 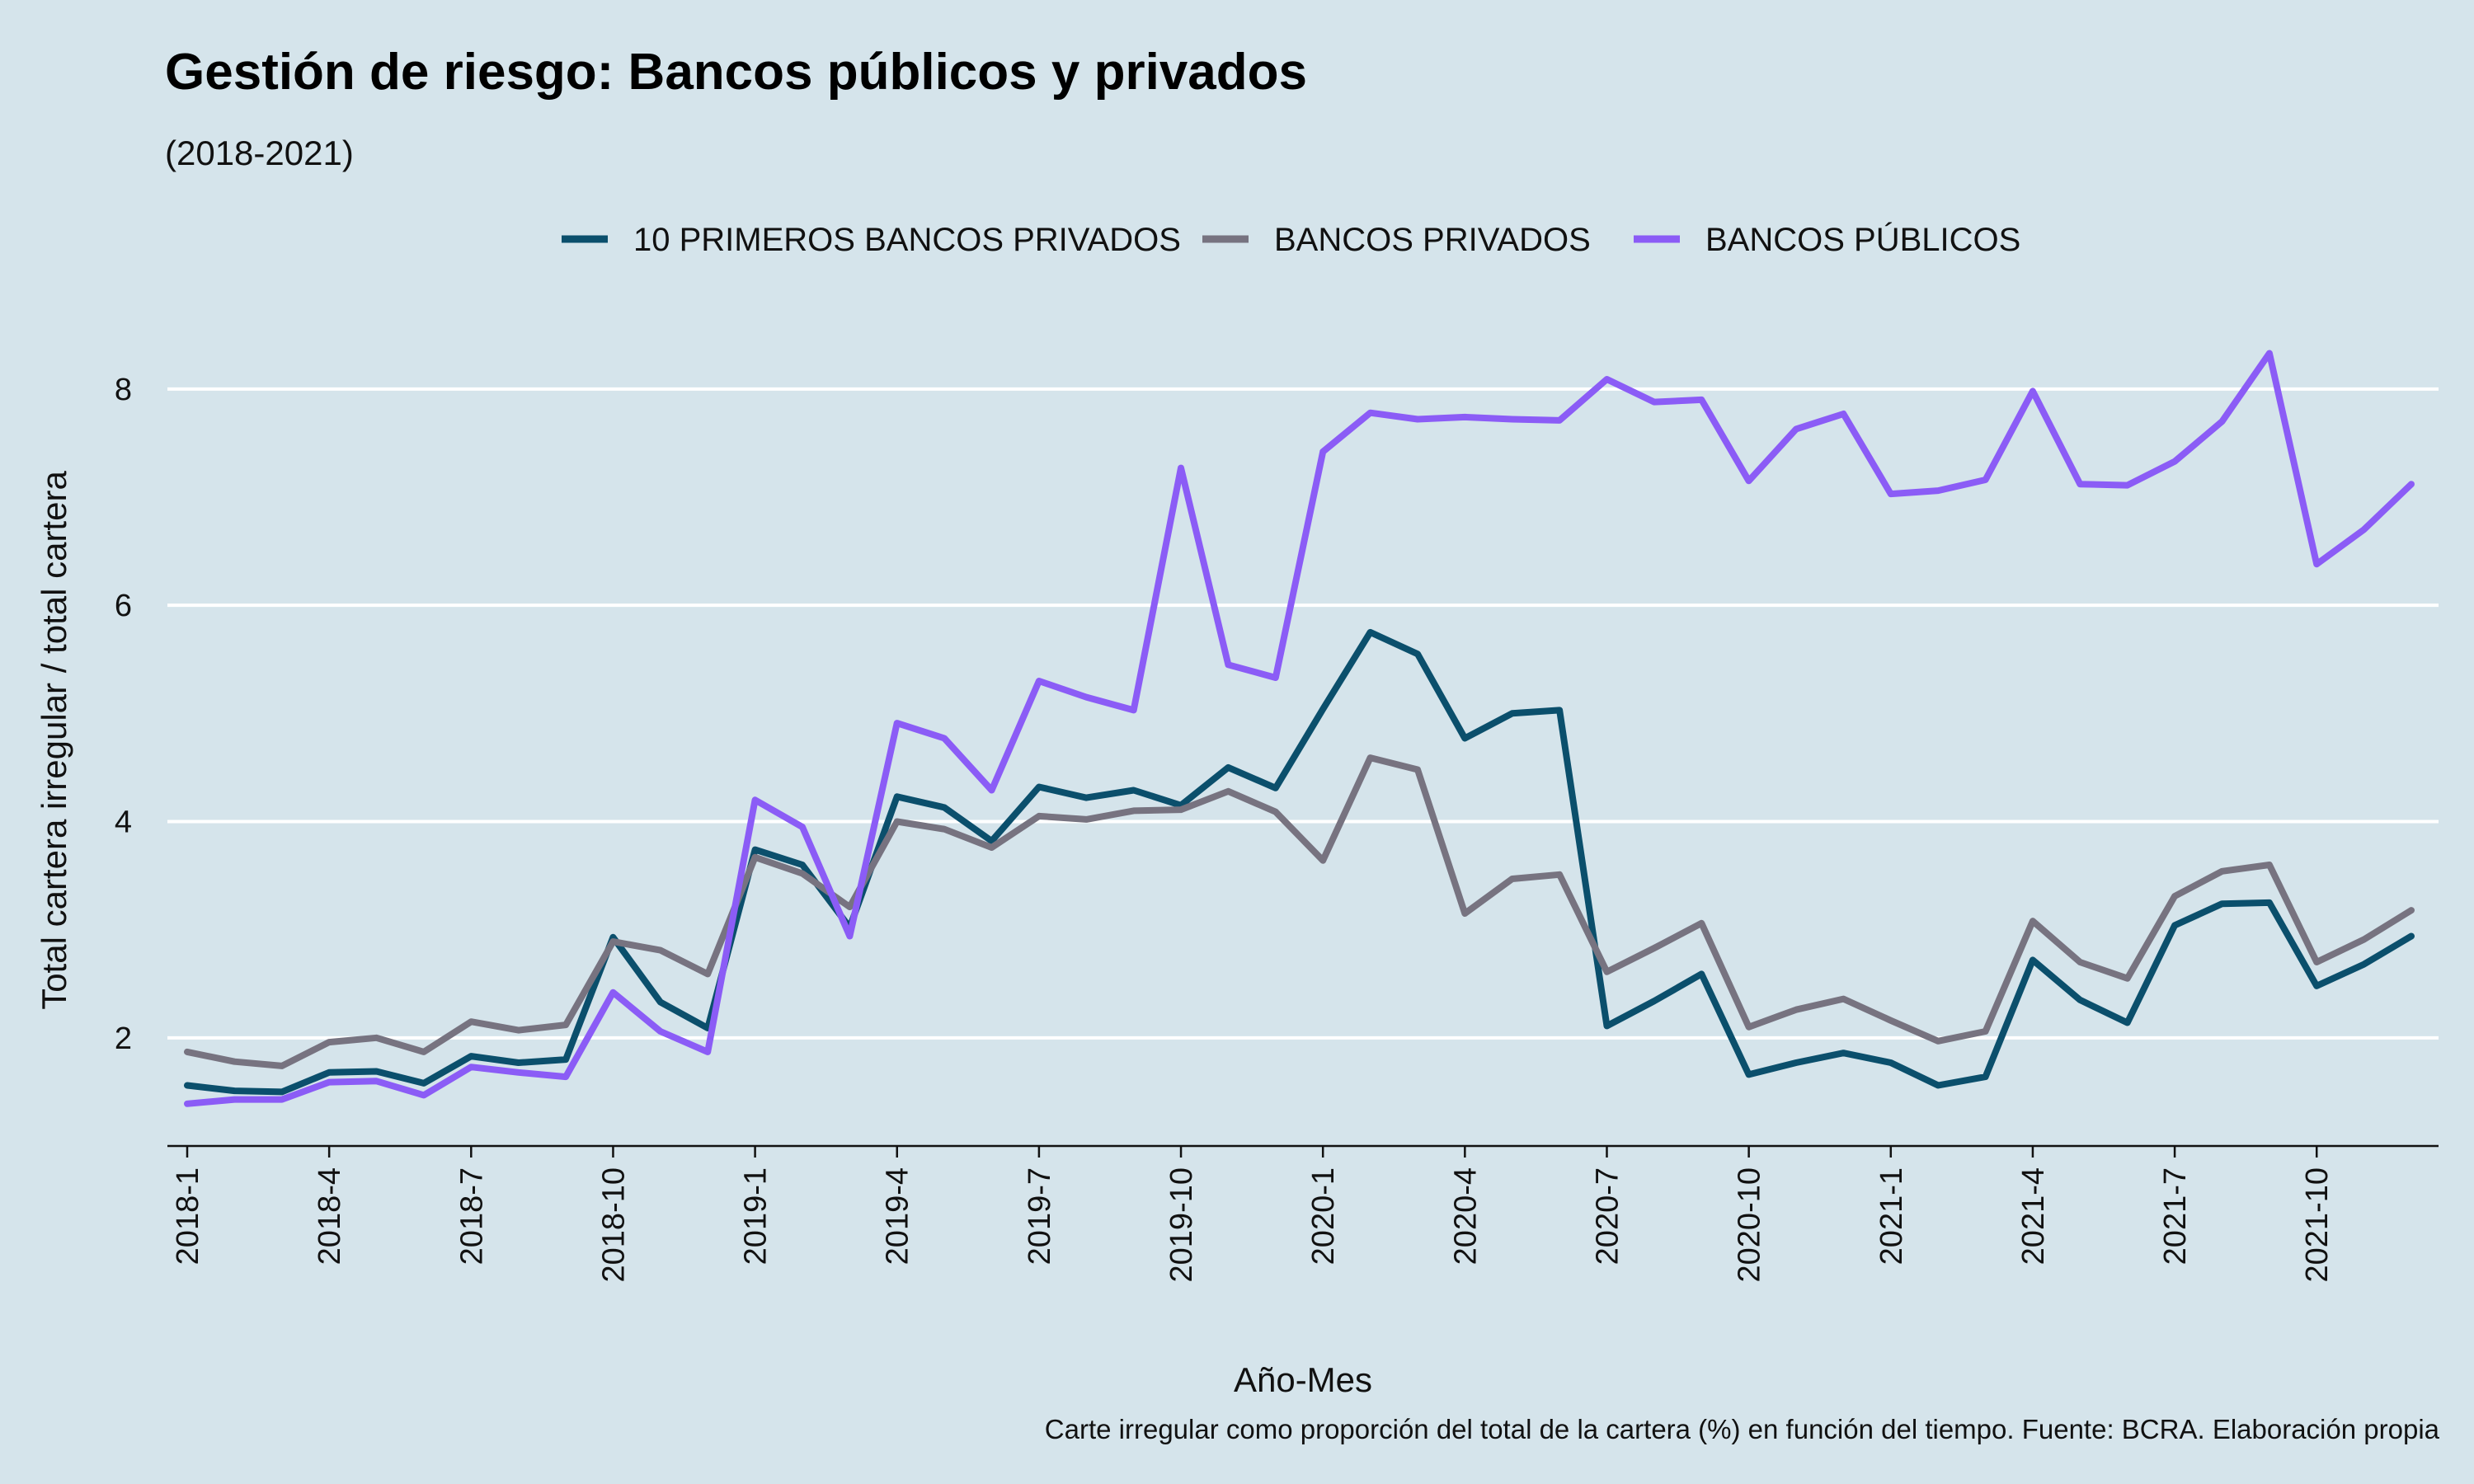 I want to click on x-tick-label: 2021-10, so click(x=2317, y=1224).